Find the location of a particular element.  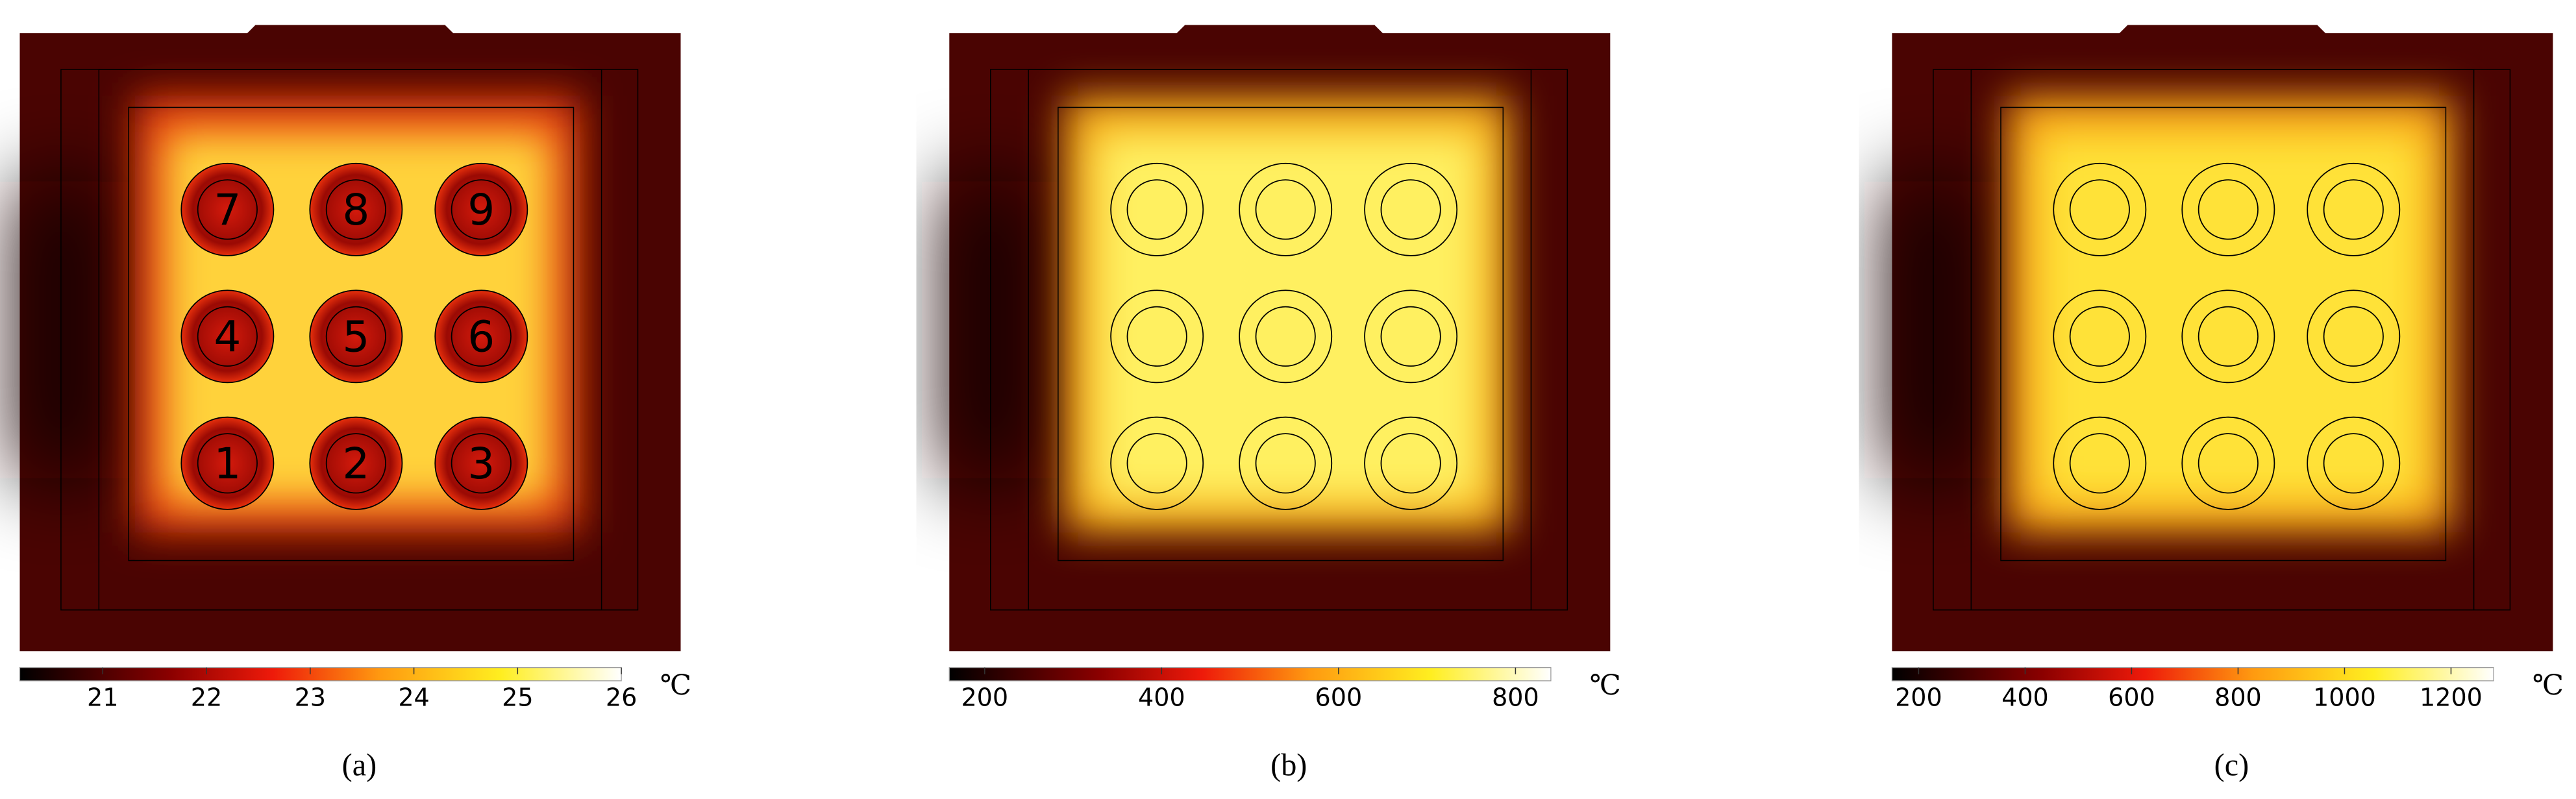

panel-label: (b) is located at coordinates (1288, 765).